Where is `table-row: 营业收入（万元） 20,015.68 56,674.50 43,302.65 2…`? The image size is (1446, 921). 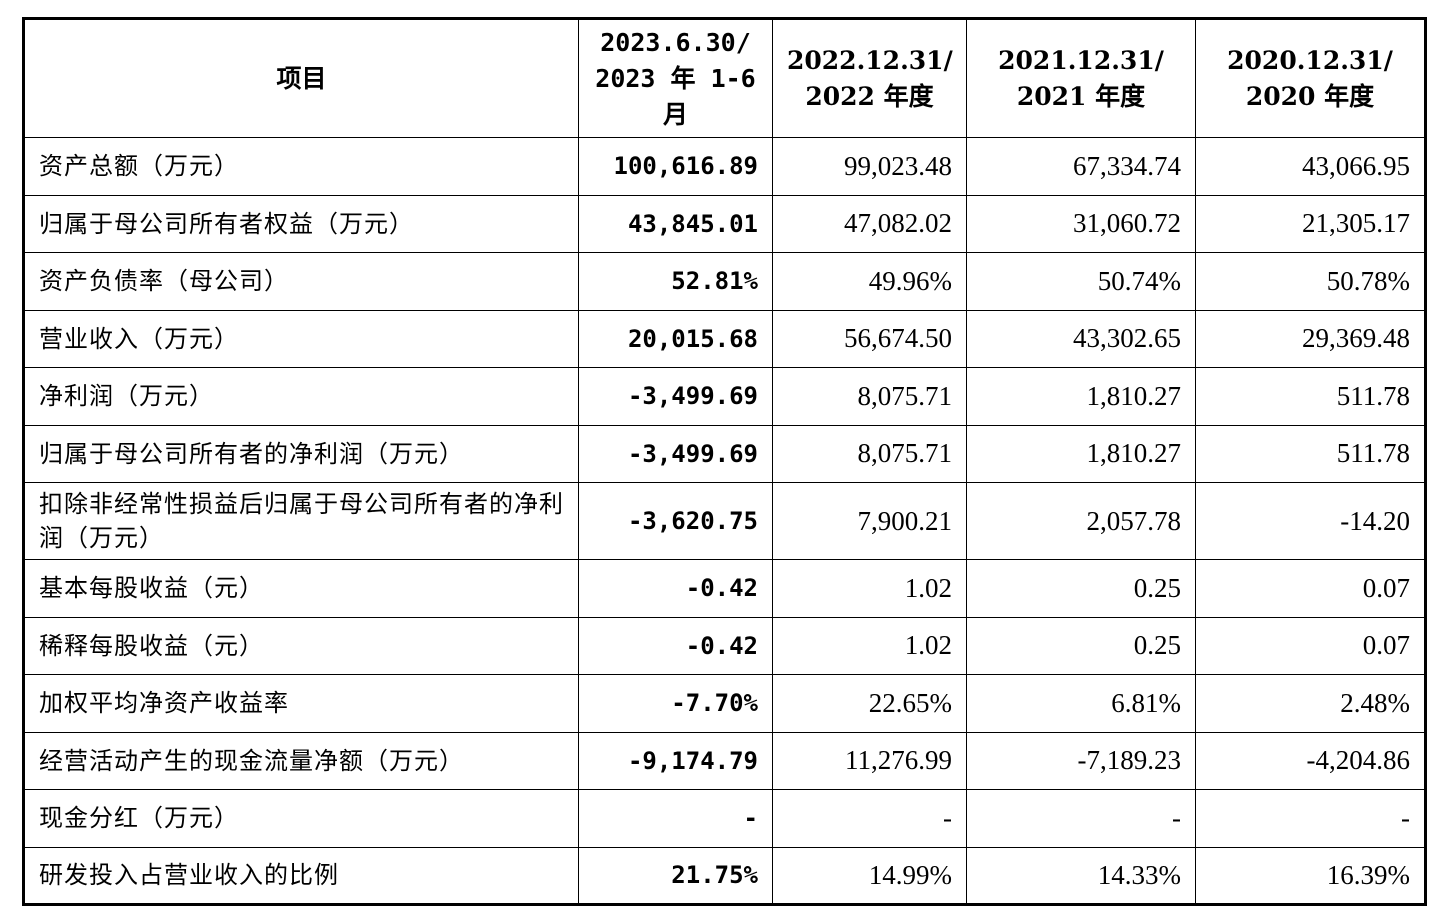
table-row: 营业收入（万元） 20,015.68 56,674.50 43,302.65 2… is located at coordinates (724, 338).